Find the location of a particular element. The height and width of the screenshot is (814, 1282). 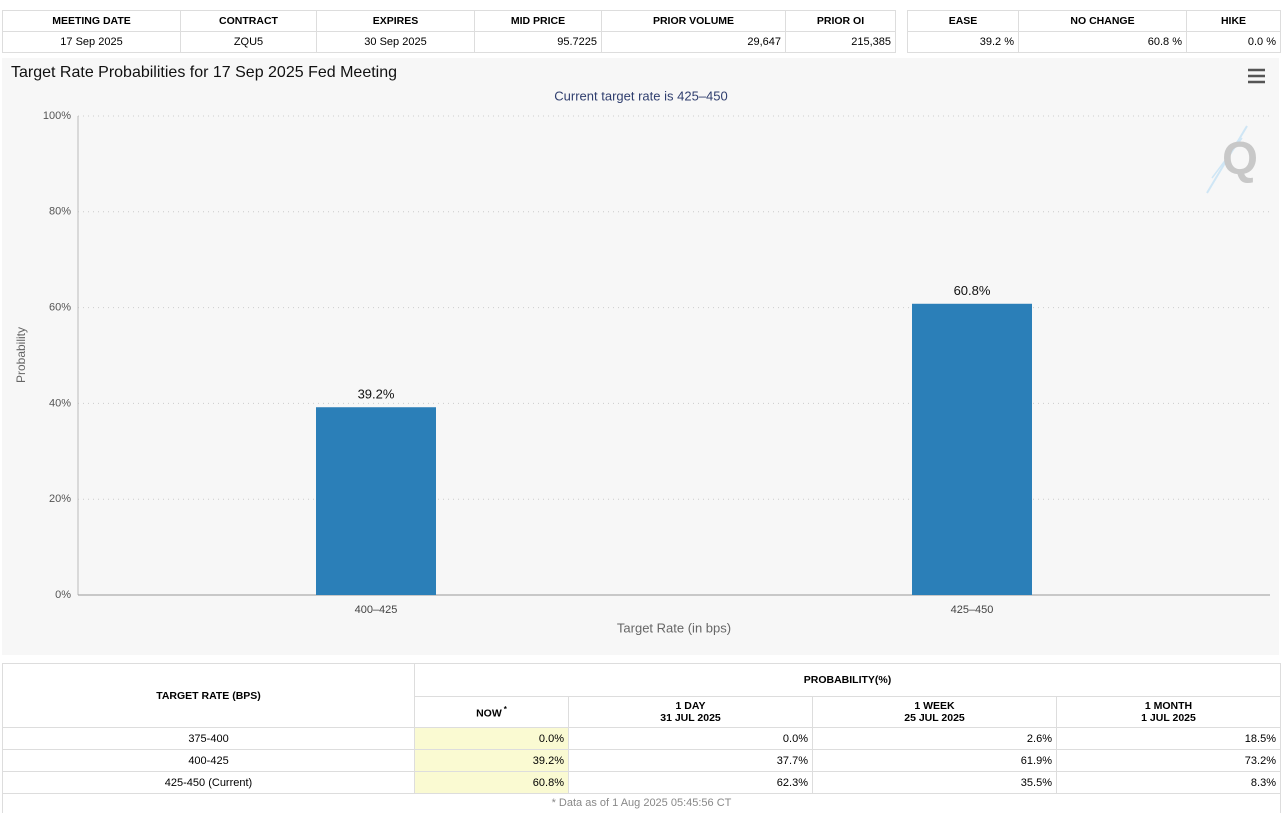

x-axis-label: Target Rate (in bps) is located at coordinates (674, 627).